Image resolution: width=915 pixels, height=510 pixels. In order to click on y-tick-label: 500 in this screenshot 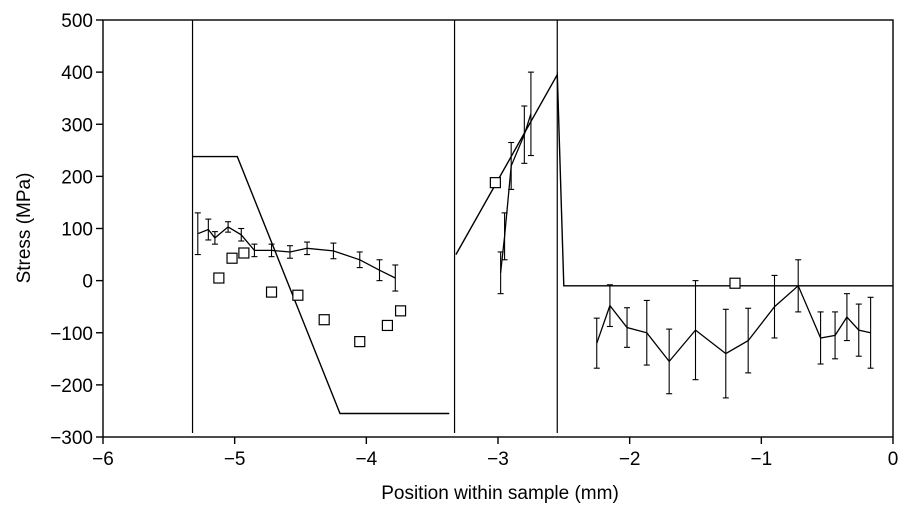, I will do `click(77, 21)`.